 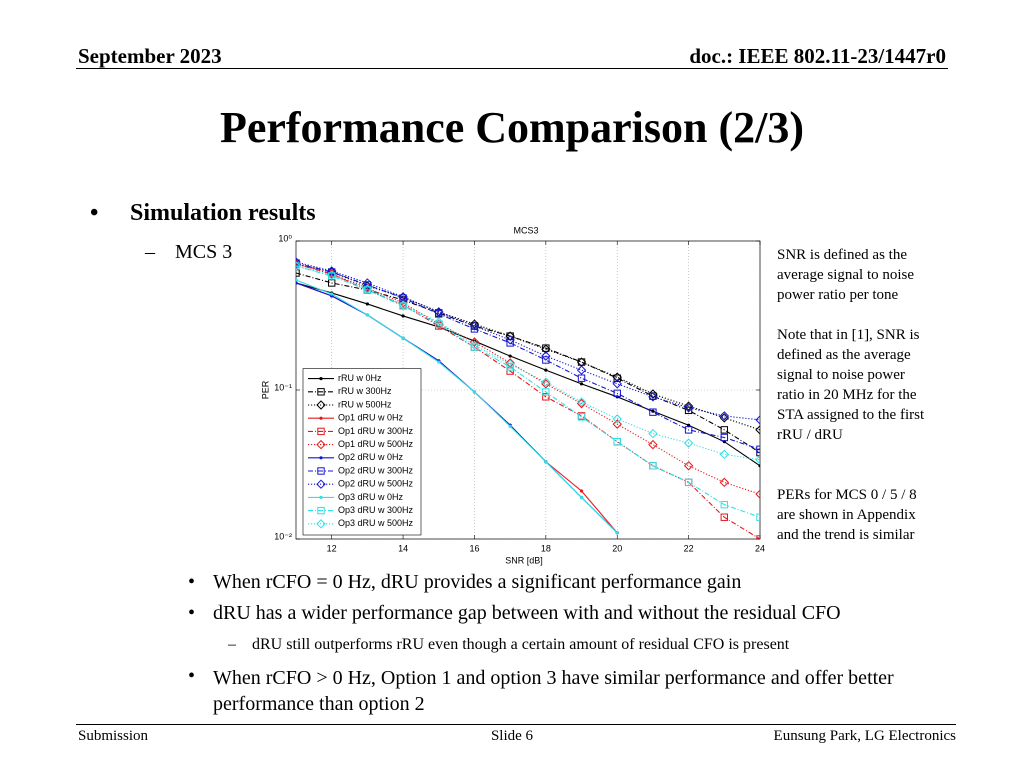 What do you see at coordinates (512, 736) in the screenshot?
I see `footer-center: Slide 6` at bounding box center [512, 736].